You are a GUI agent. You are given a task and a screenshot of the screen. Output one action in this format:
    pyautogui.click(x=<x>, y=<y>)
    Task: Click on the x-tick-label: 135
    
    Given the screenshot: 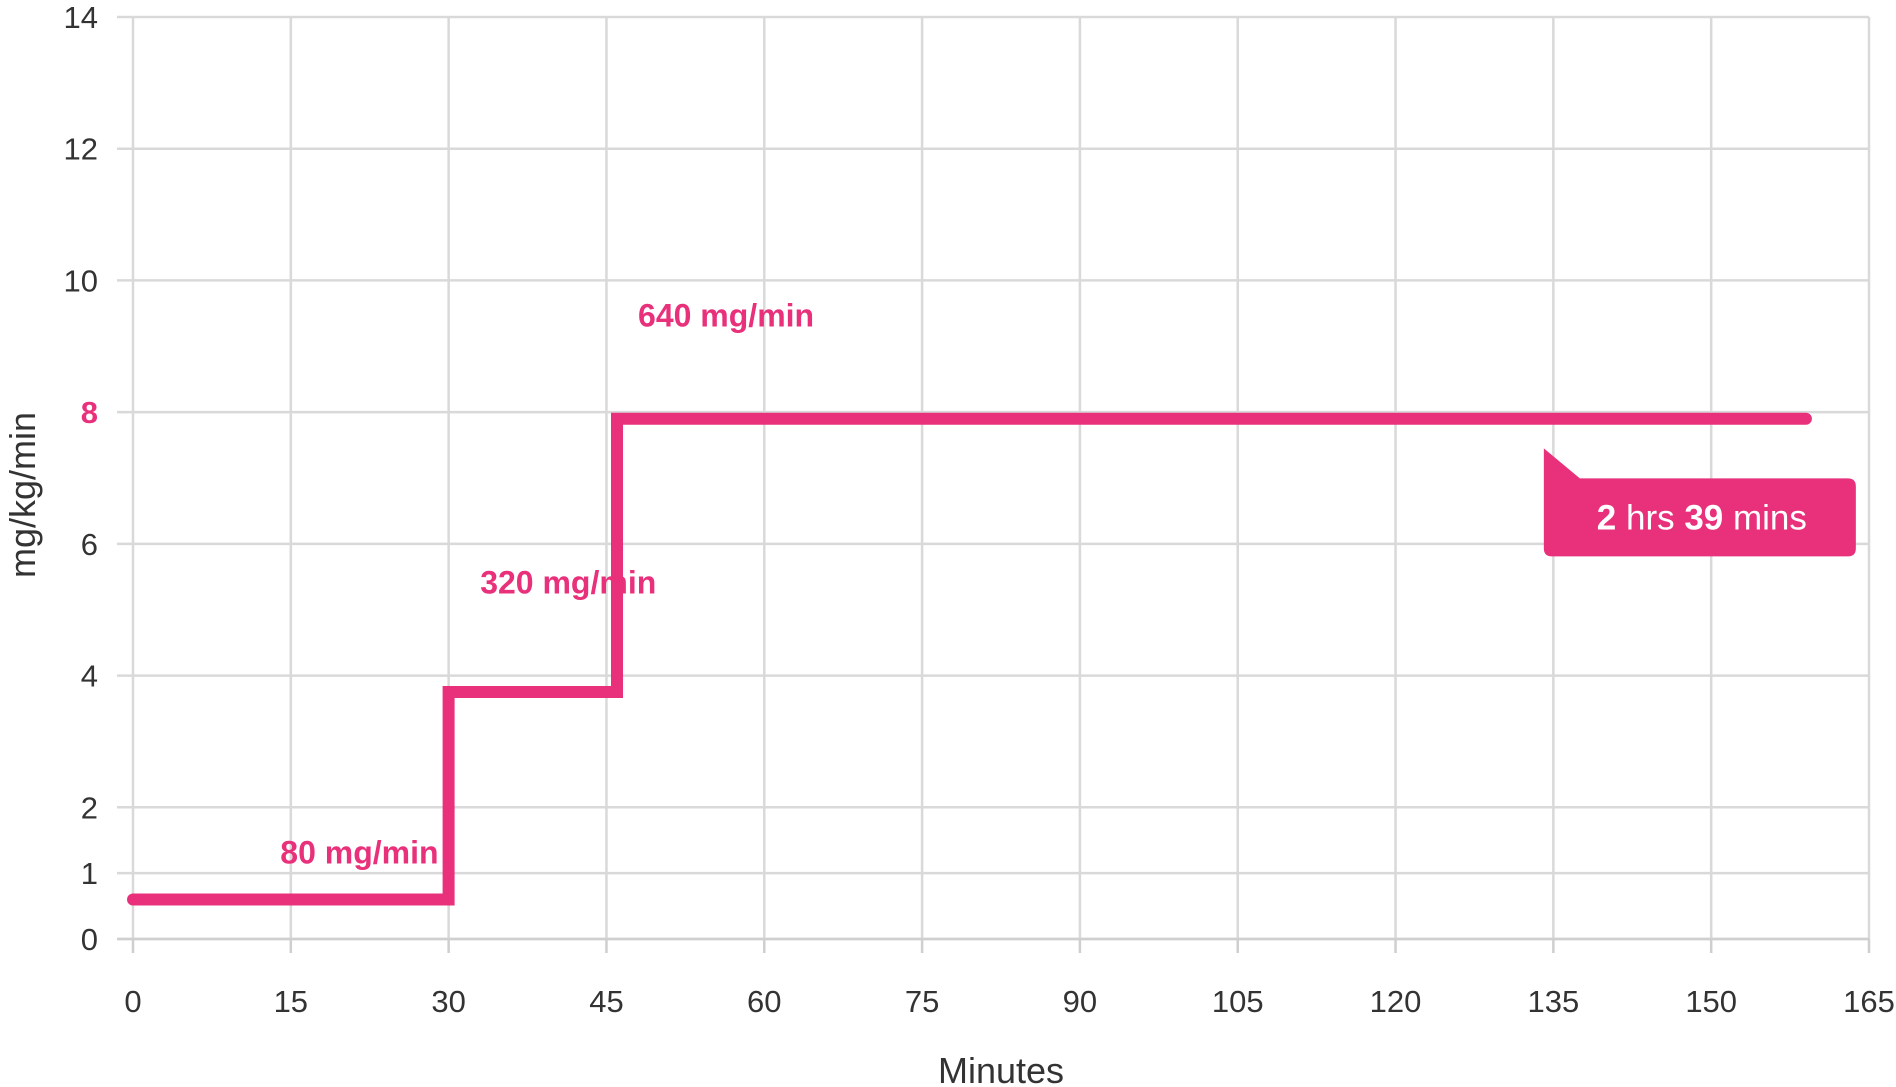 What is the action you would take?
    pyautogui.click(x=1553, y=1001)
    